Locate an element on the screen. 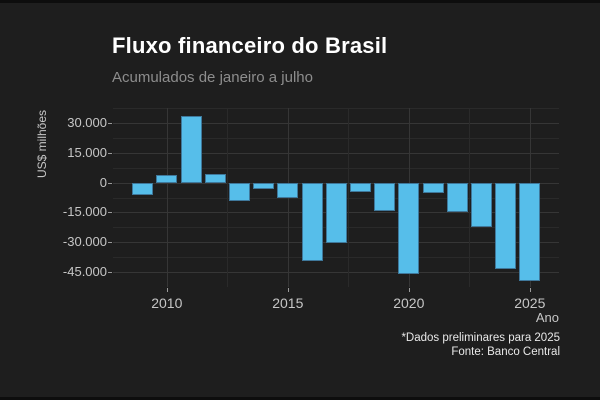 This screenshot has height=400, width=600. bar-2011 is located at coordinates (191, 149).